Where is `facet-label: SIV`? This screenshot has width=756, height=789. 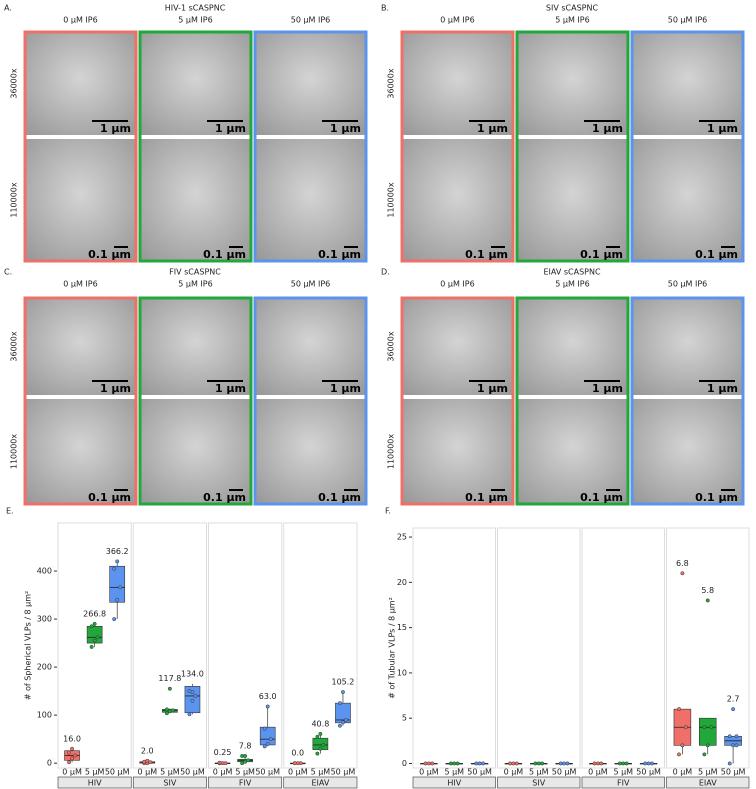
facet-label: SIV is located at coordinates (538, 783).